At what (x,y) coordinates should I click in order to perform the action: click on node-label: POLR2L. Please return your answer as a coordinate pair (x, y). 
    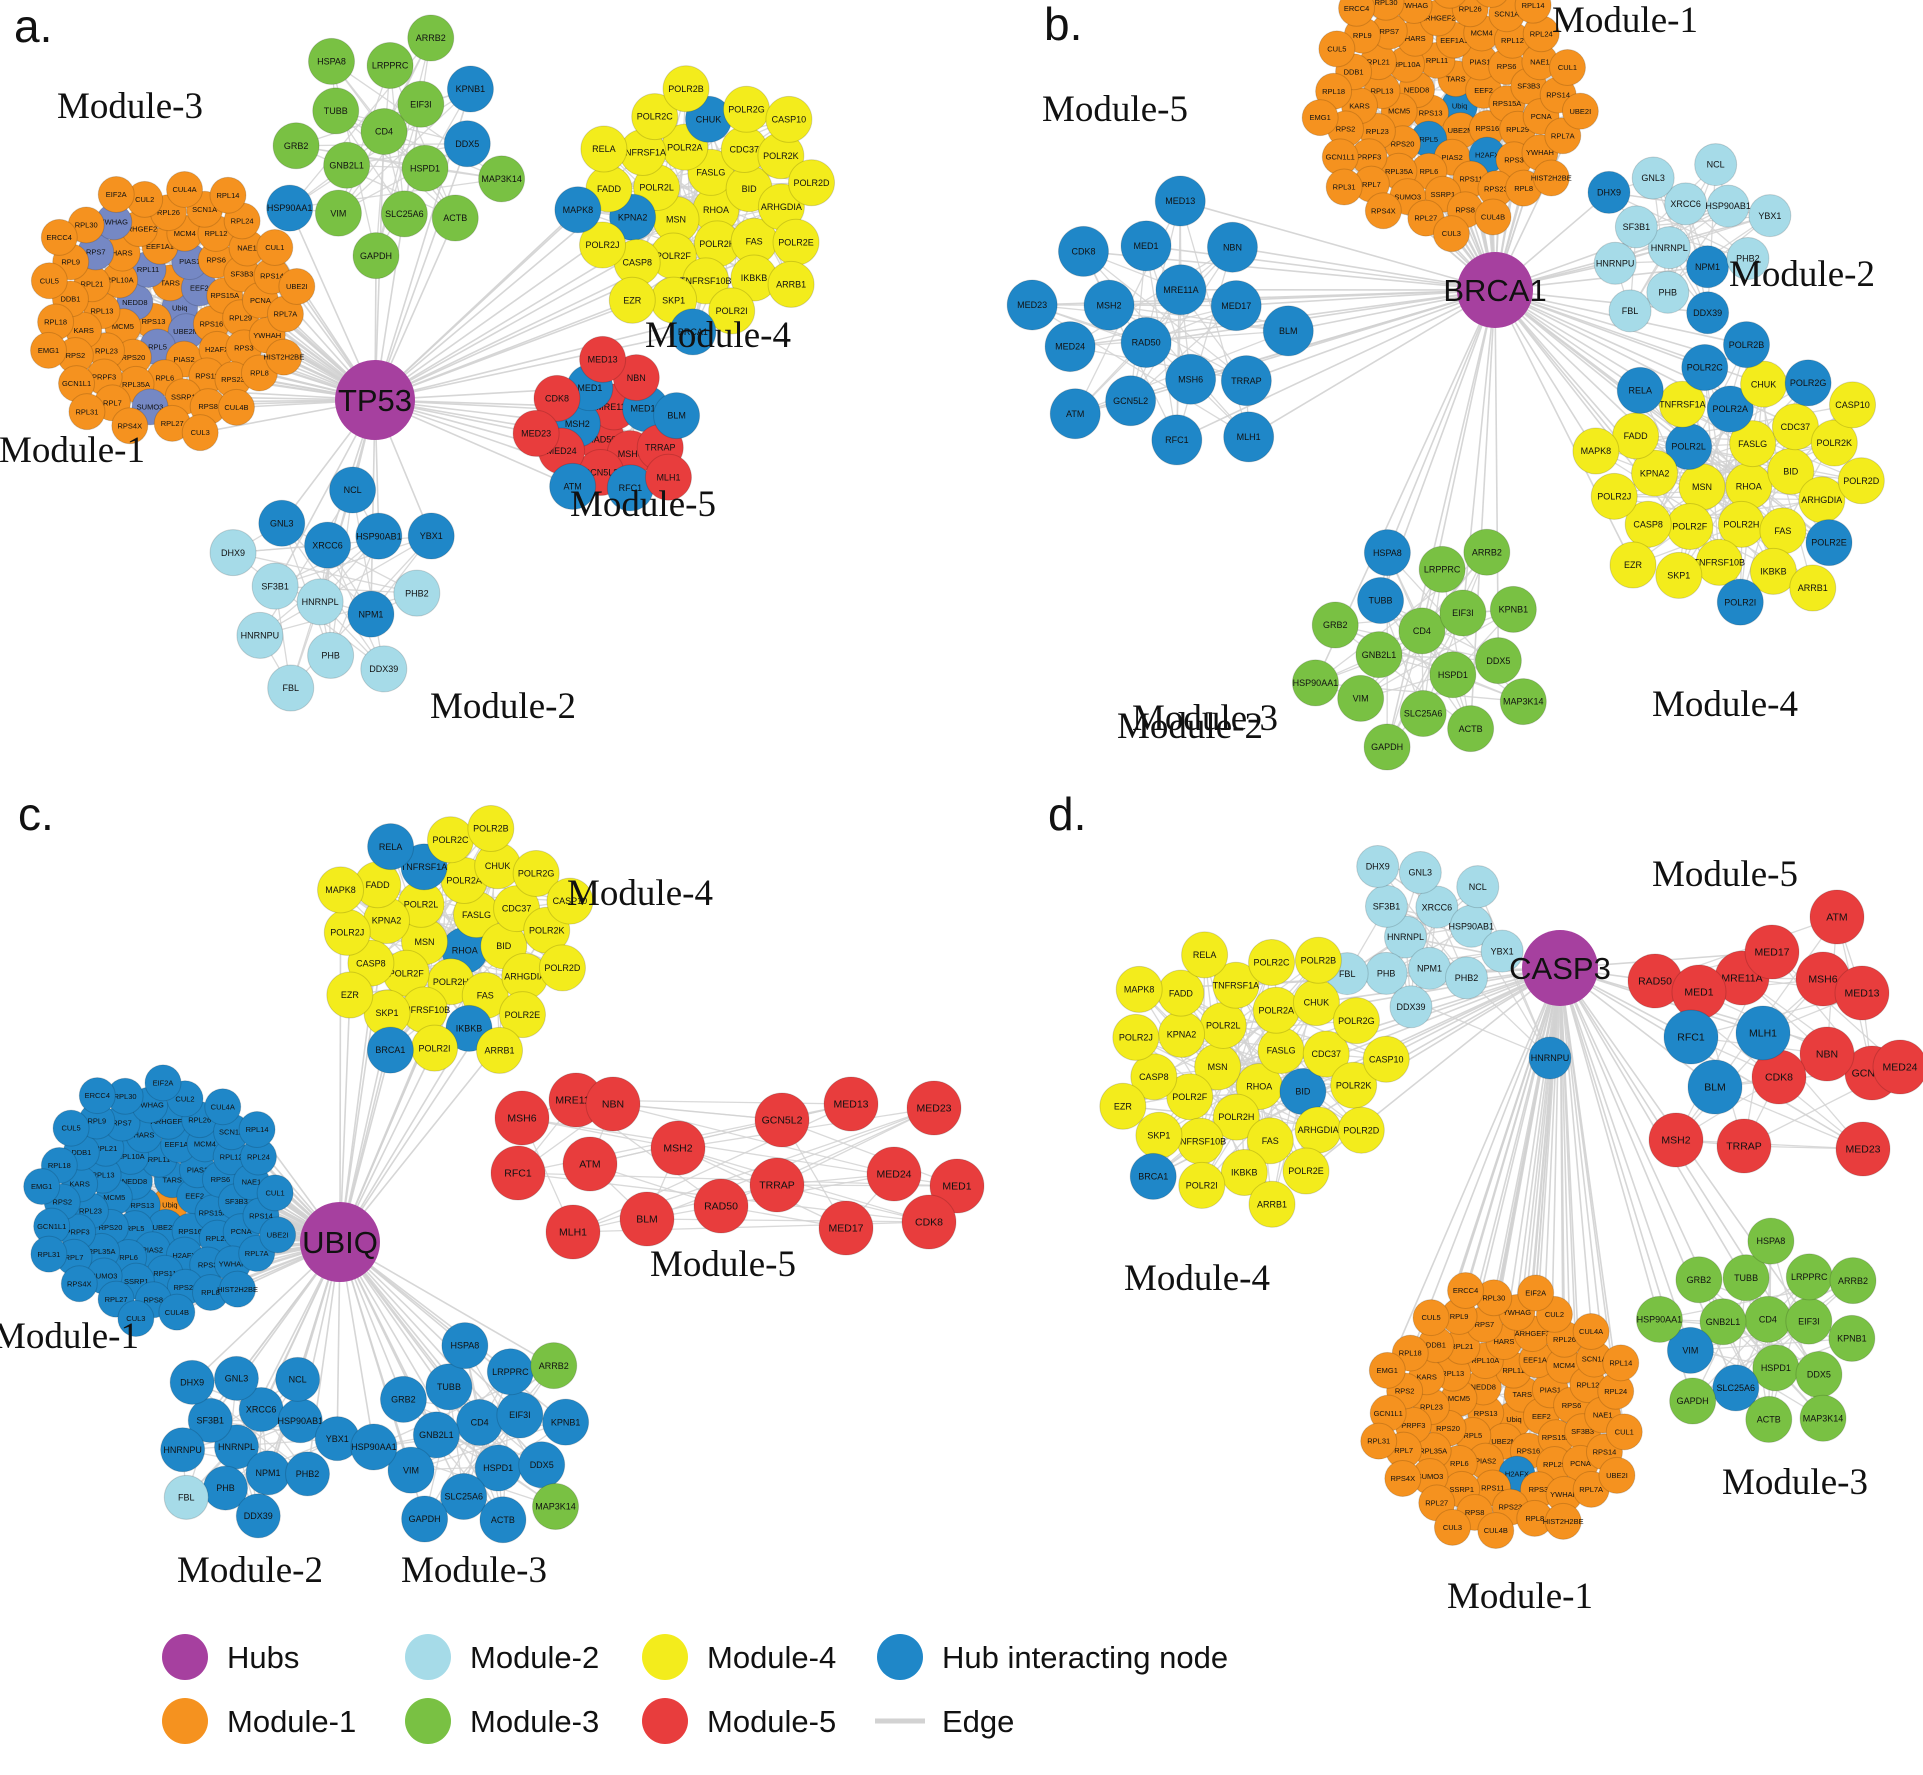
    Looking at the image, I should click on (656, 188).